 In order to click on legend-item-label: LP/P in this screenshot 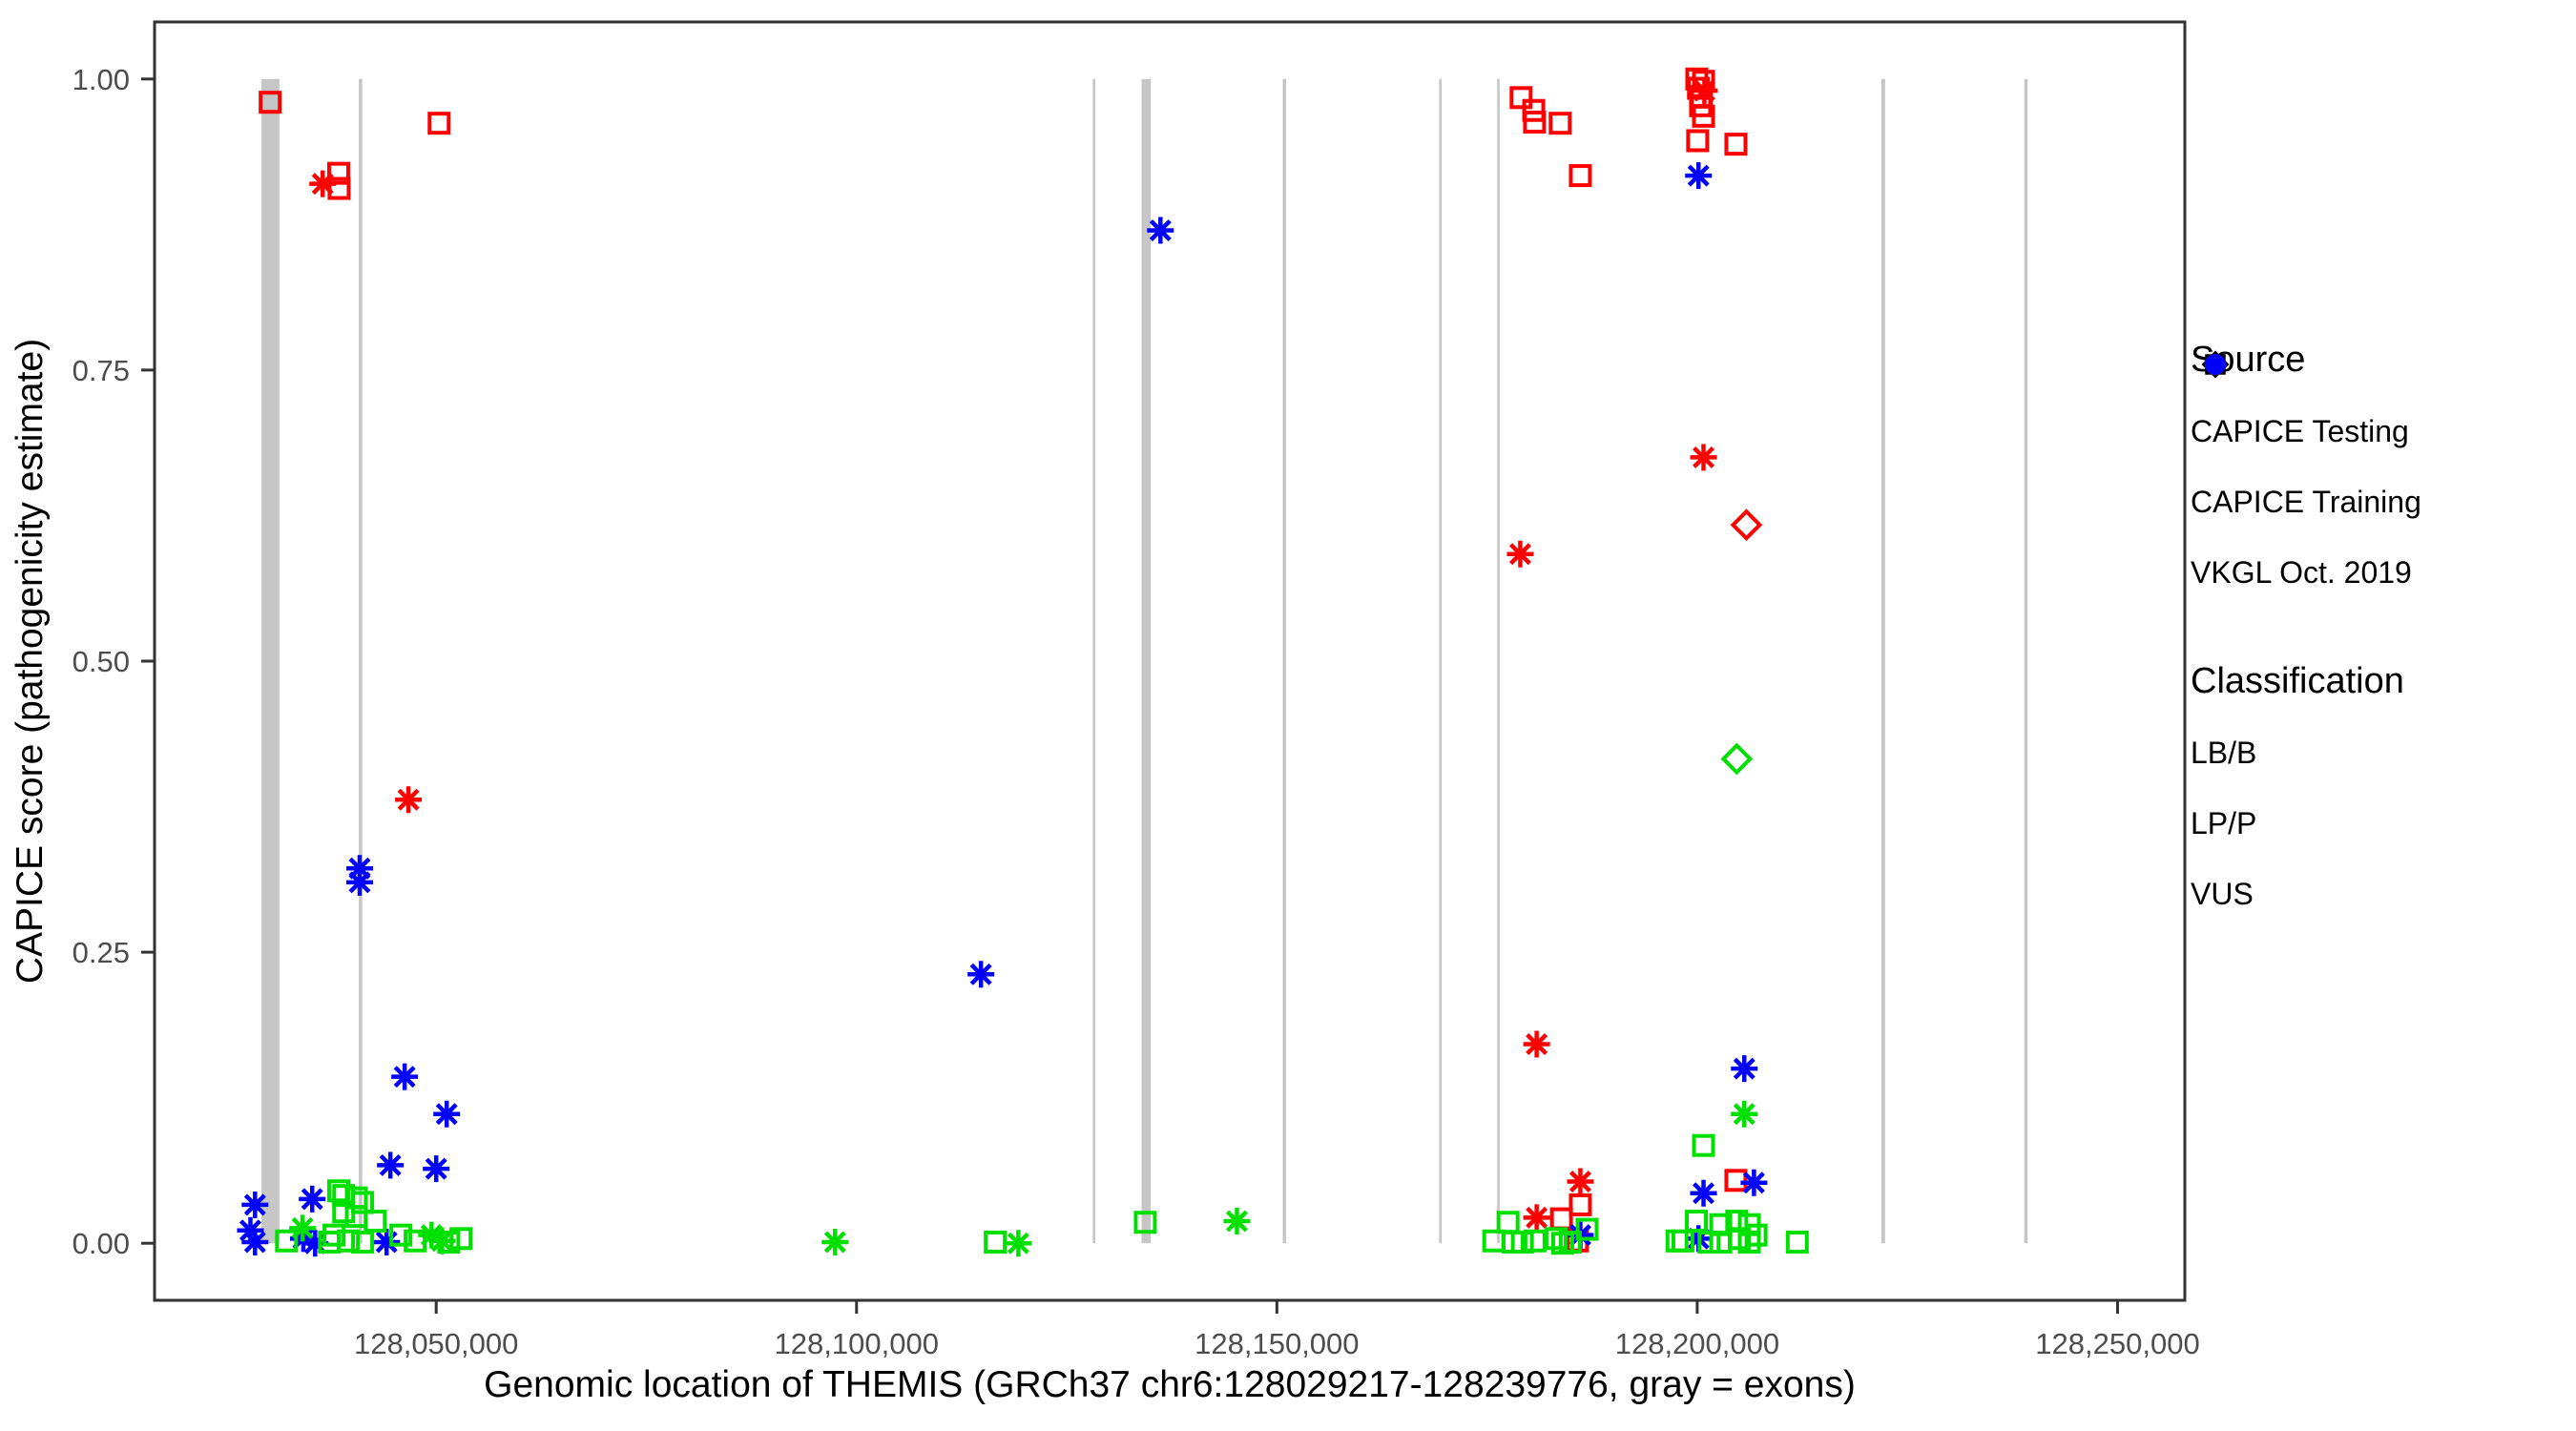, I will do `click(2224, 822)`.